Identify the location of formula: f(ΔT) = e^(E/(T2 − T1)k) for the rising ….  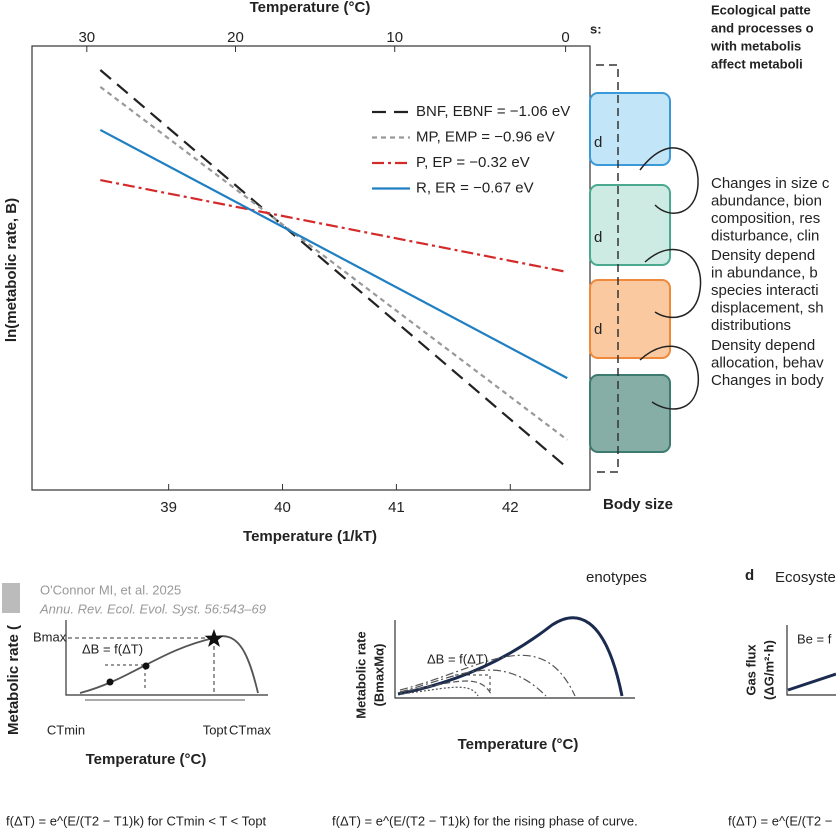
(485, 820).